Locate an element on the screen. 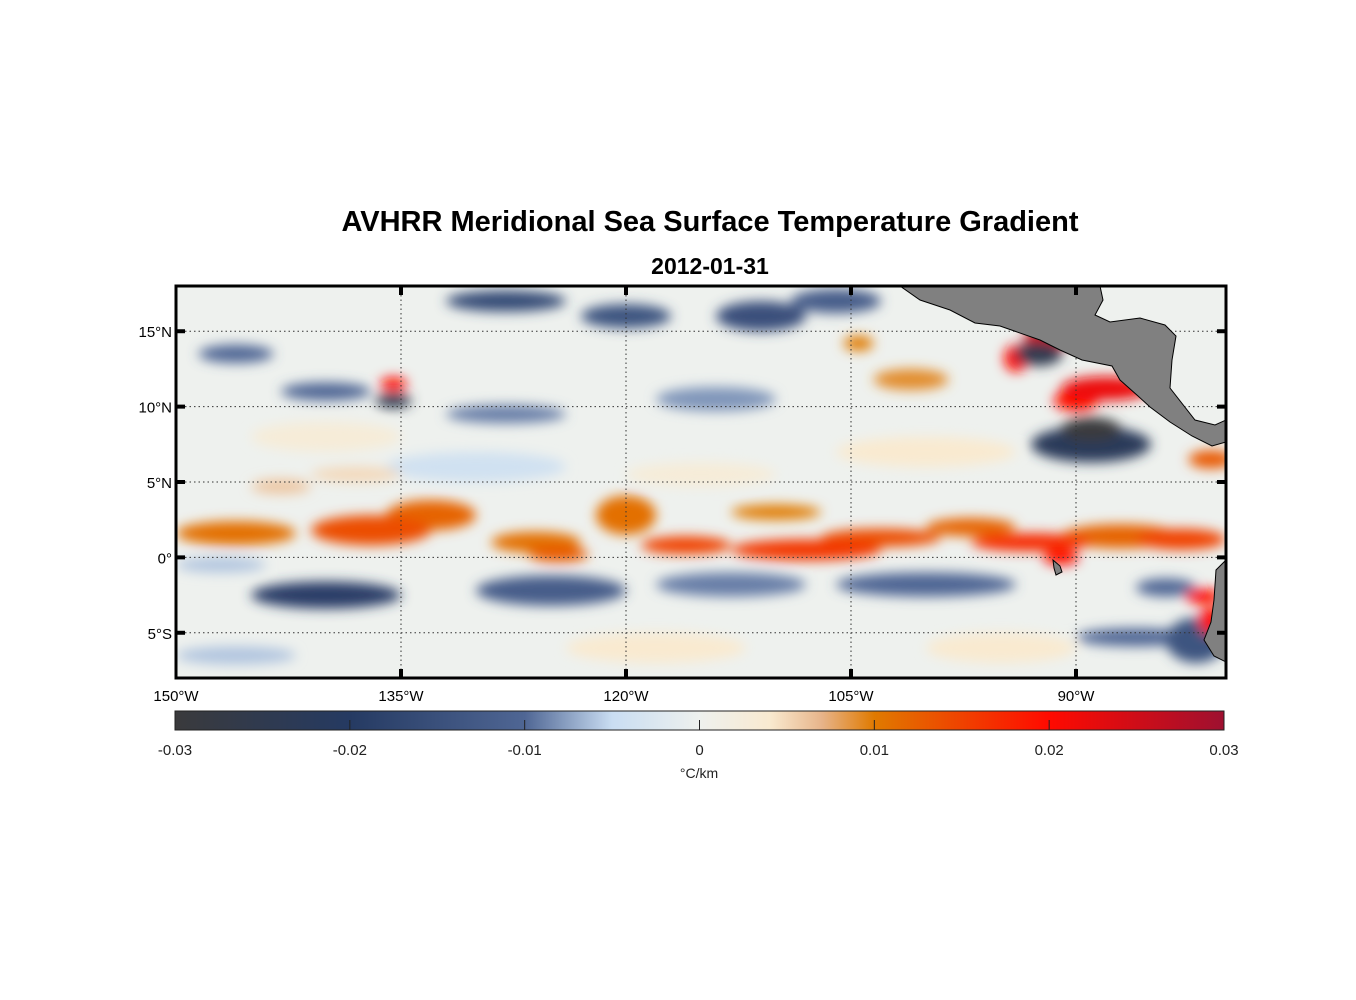  colorbar-tick-label: -0.01 is located at coordinates (525, 750).